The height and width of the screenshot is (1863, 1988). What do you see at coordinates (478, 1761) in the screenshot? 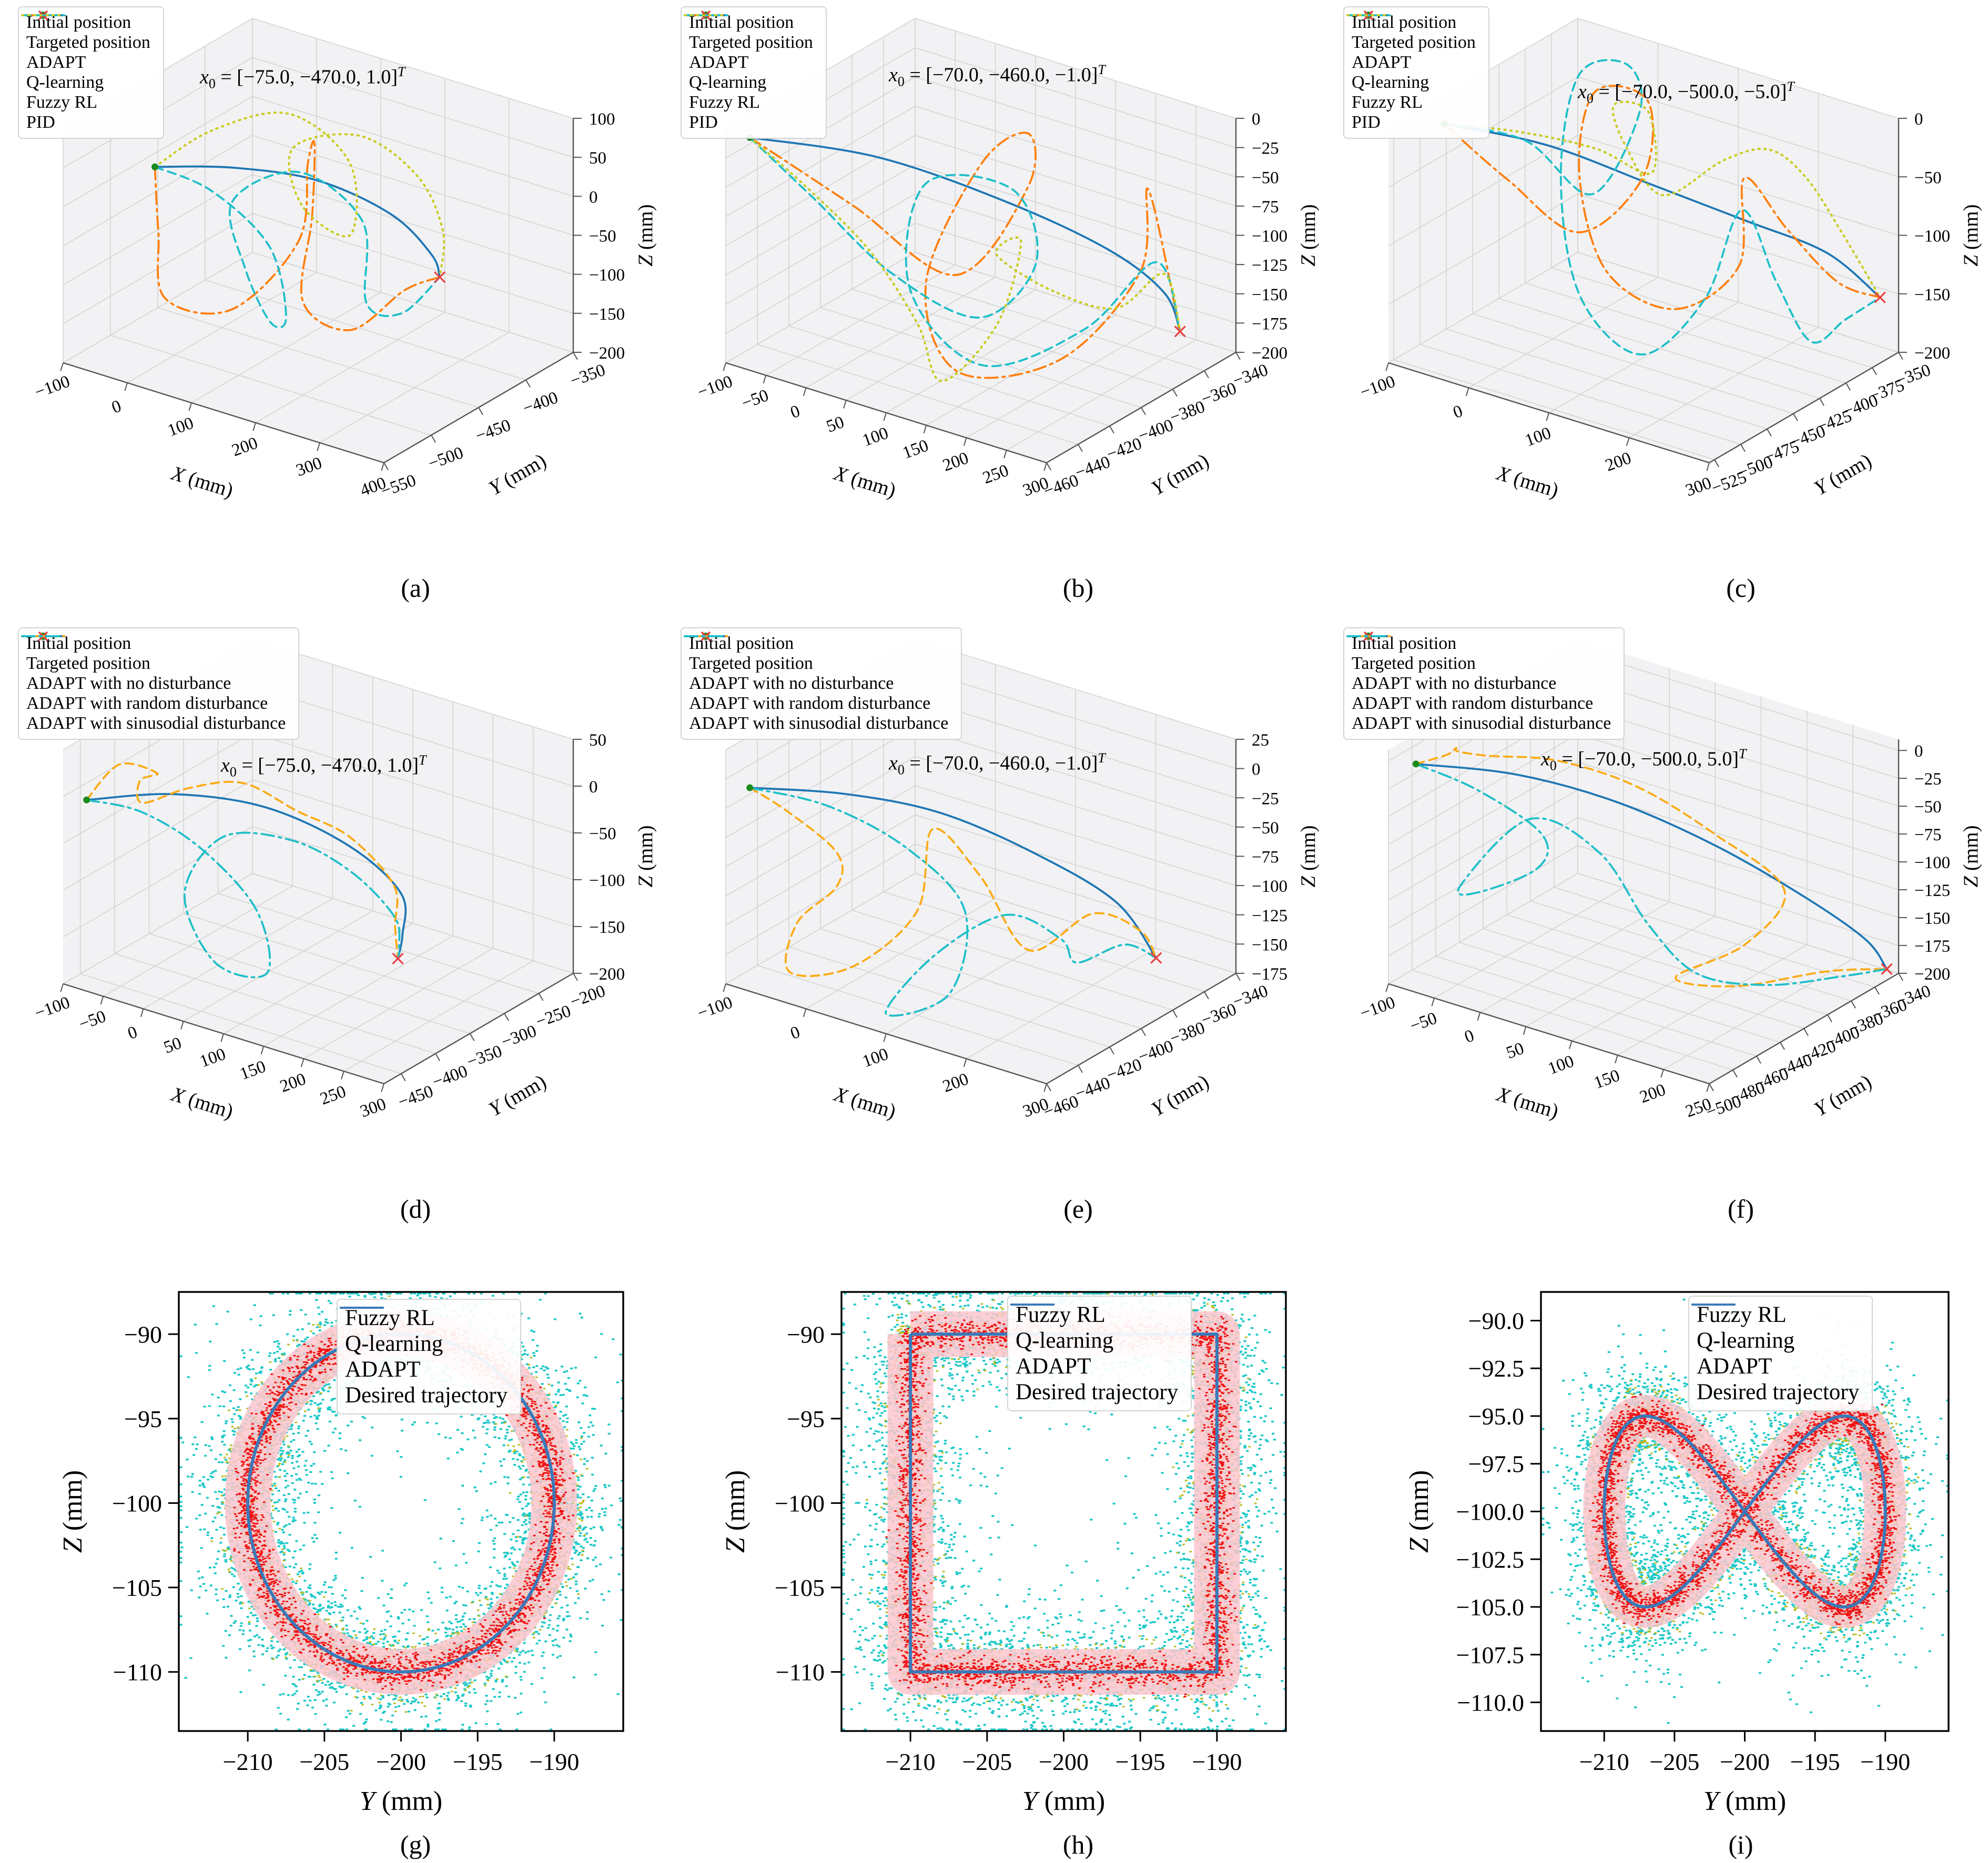
I see `svg-text: −195` at bounding box center [478, 1761].